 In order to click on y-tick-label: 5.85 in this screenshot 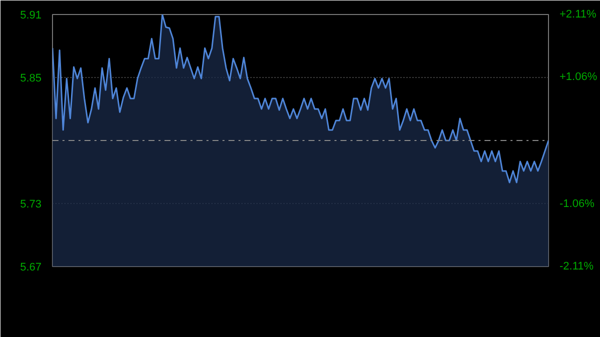, I will do `click(31, 78)`.